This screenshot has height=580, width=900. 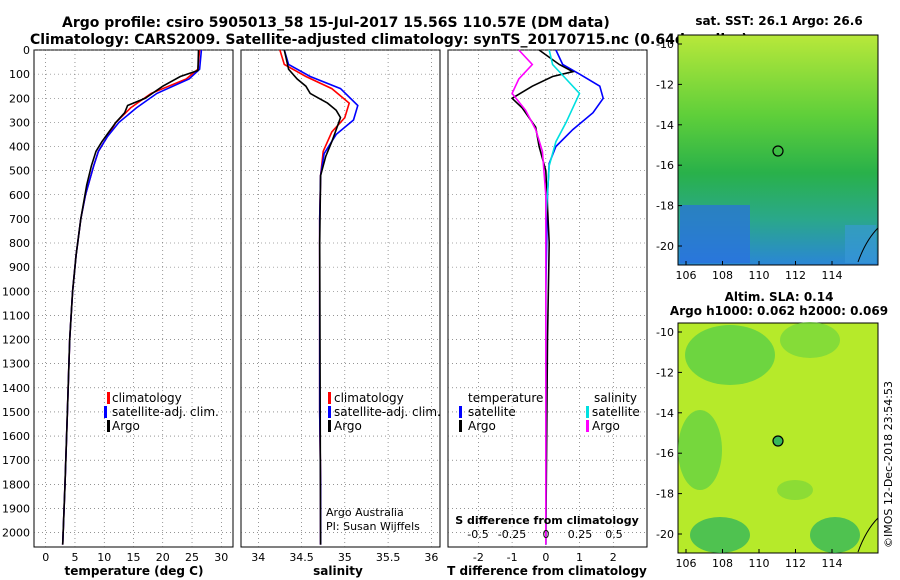 I want to click on sst-cool-patch, so click(x=715, y=234).